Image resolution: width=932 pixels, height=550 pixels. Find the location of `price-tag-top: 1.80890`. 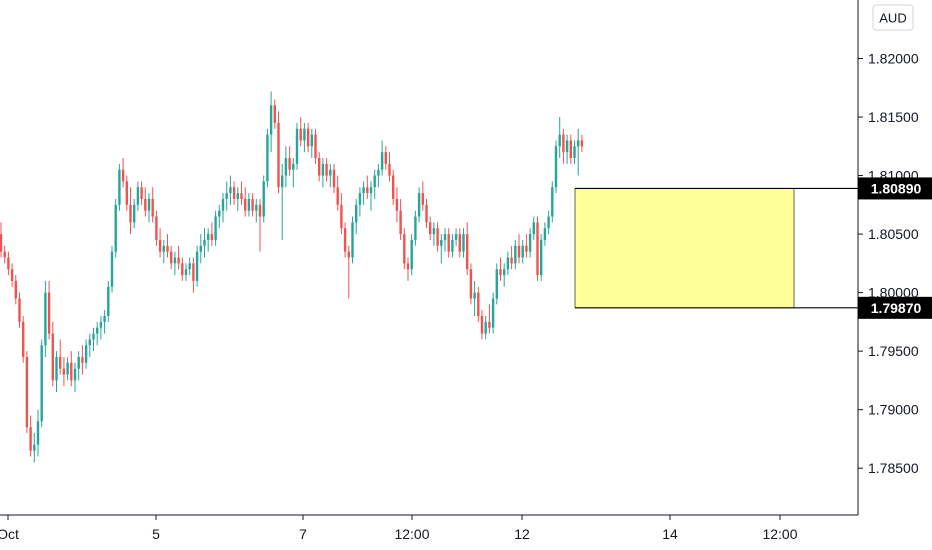

price-tag-top: 1.80890 is located at coordinates (895, 188).